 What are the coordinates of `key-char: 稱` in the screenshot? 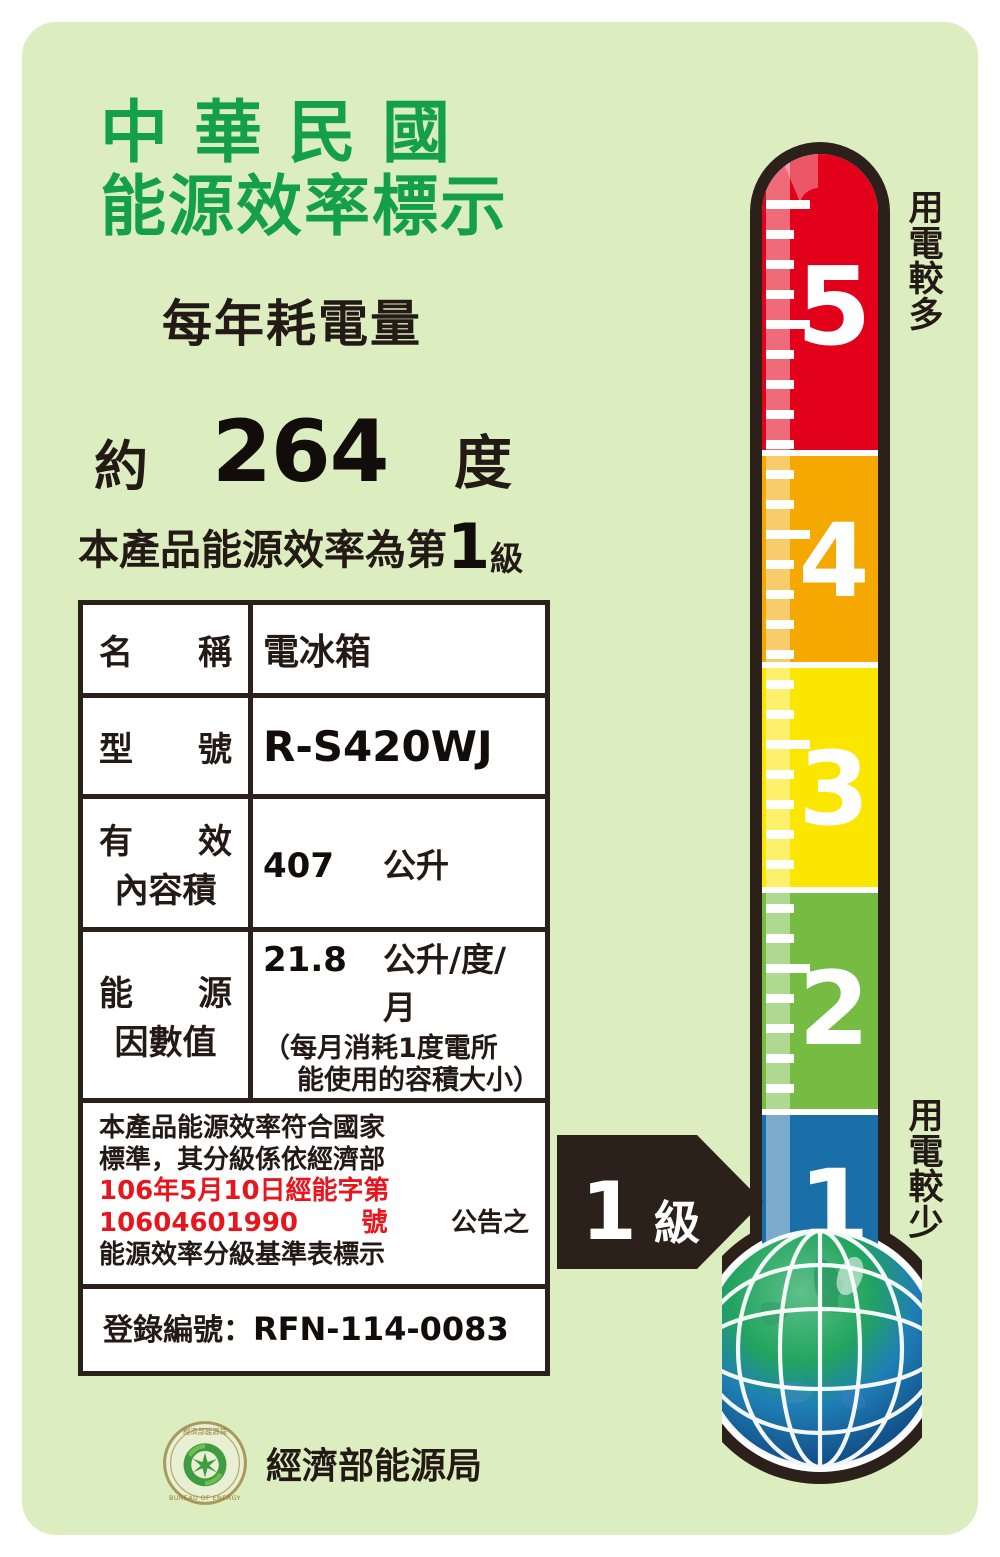 It's located at (215, 652).